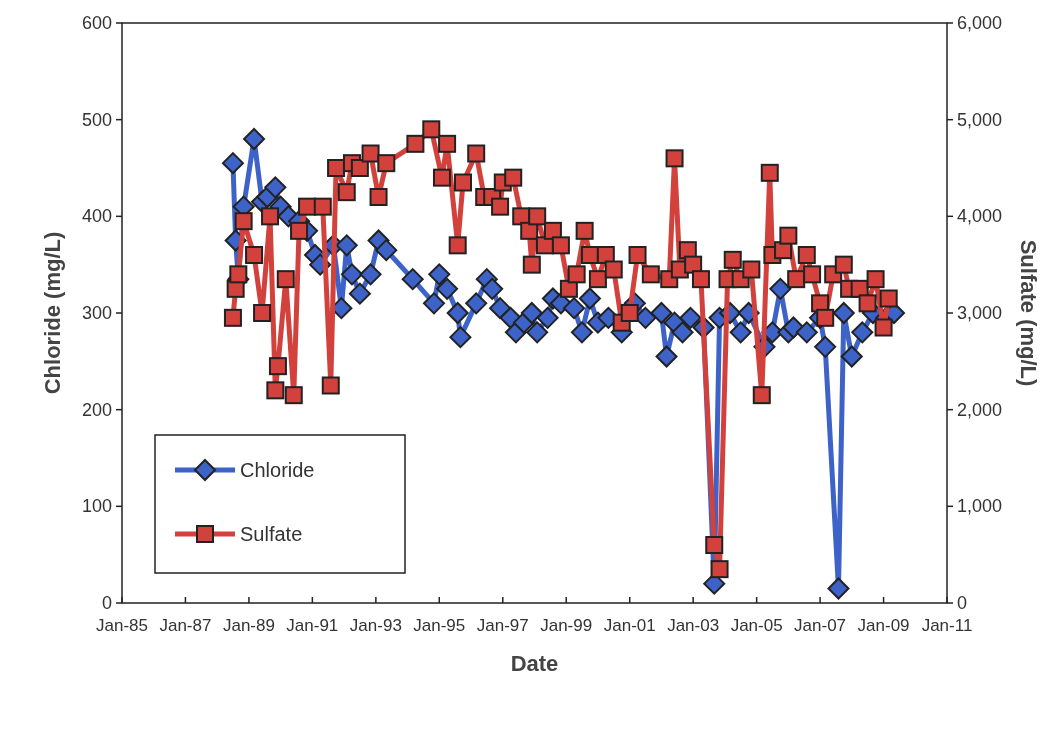 The height and width of the screenshot is (737, 1051). Describe the element at coordinates (629, 625) in the screenshot. I see `x-tick-label: Jan-01` at that location.